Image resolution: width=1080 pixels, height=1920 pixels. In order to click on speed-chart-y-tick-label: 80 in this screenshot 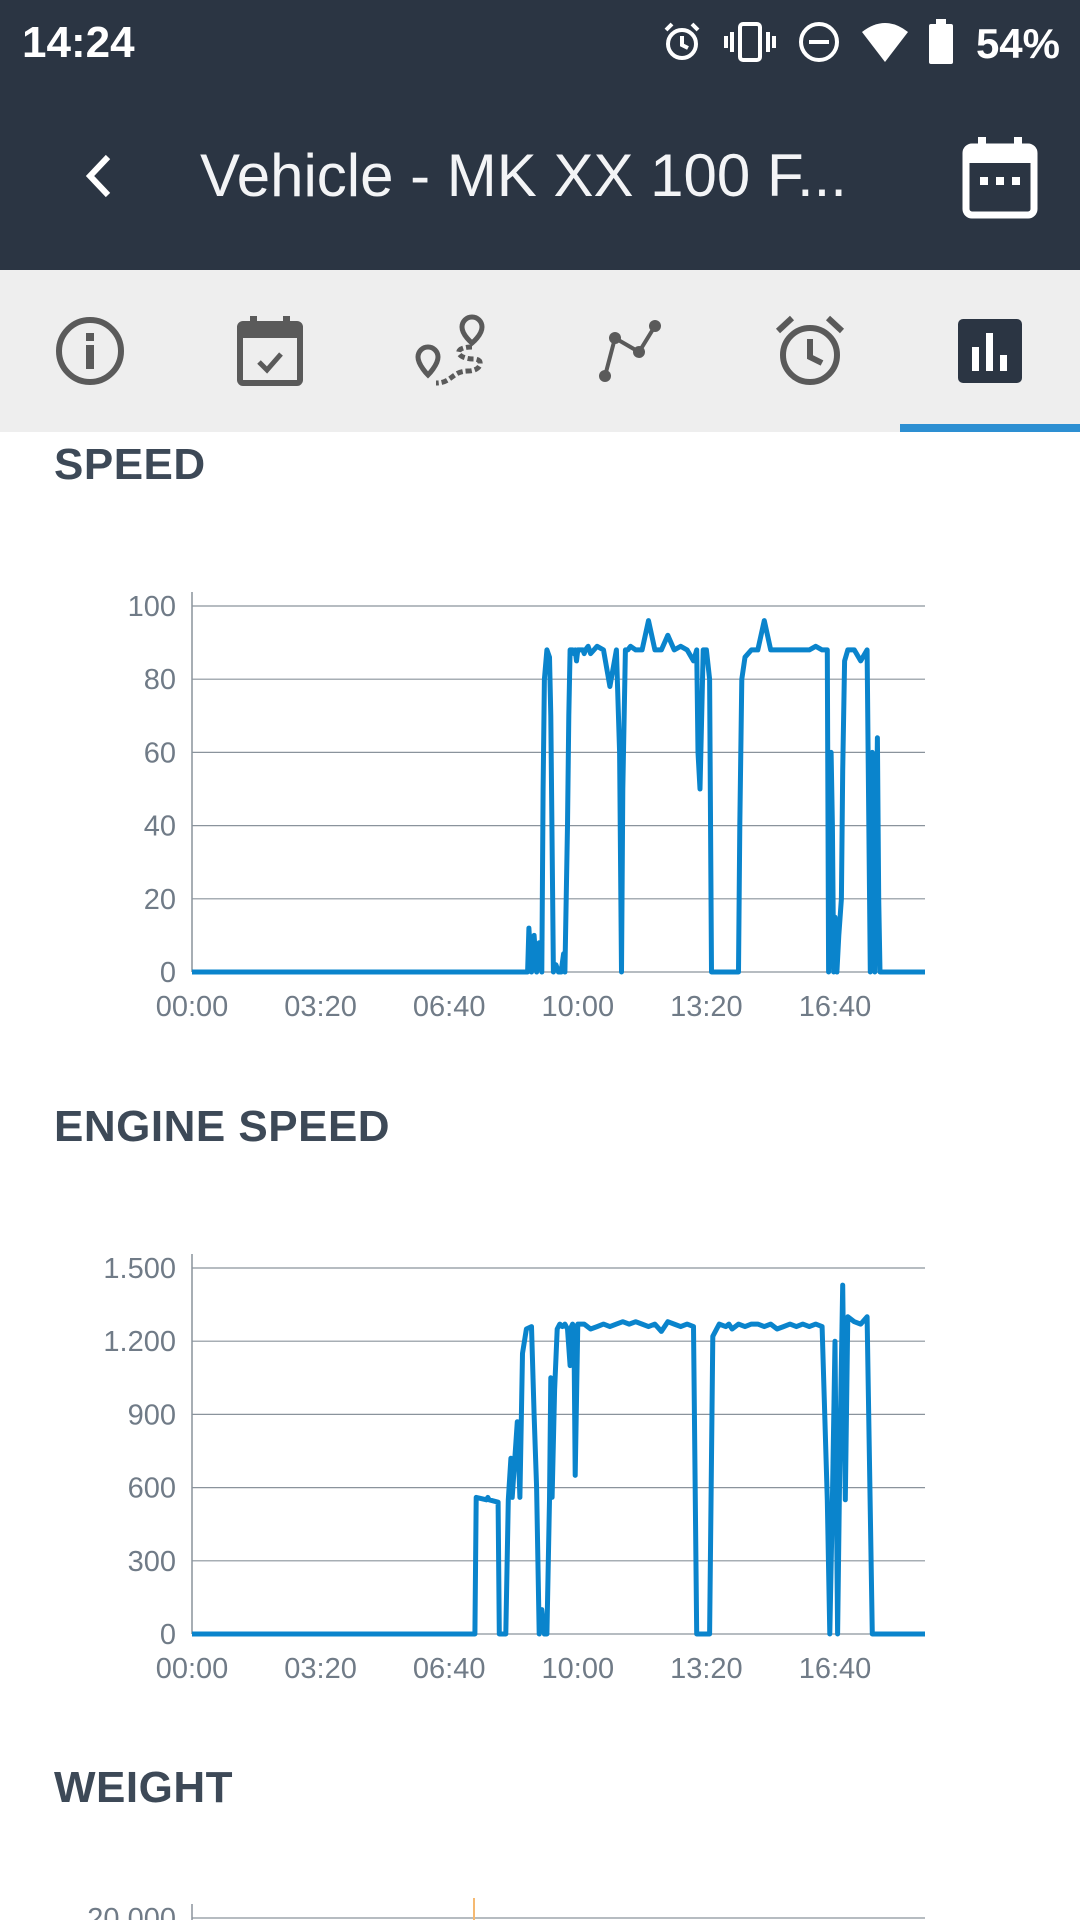, I will do `click(160, 680)`.